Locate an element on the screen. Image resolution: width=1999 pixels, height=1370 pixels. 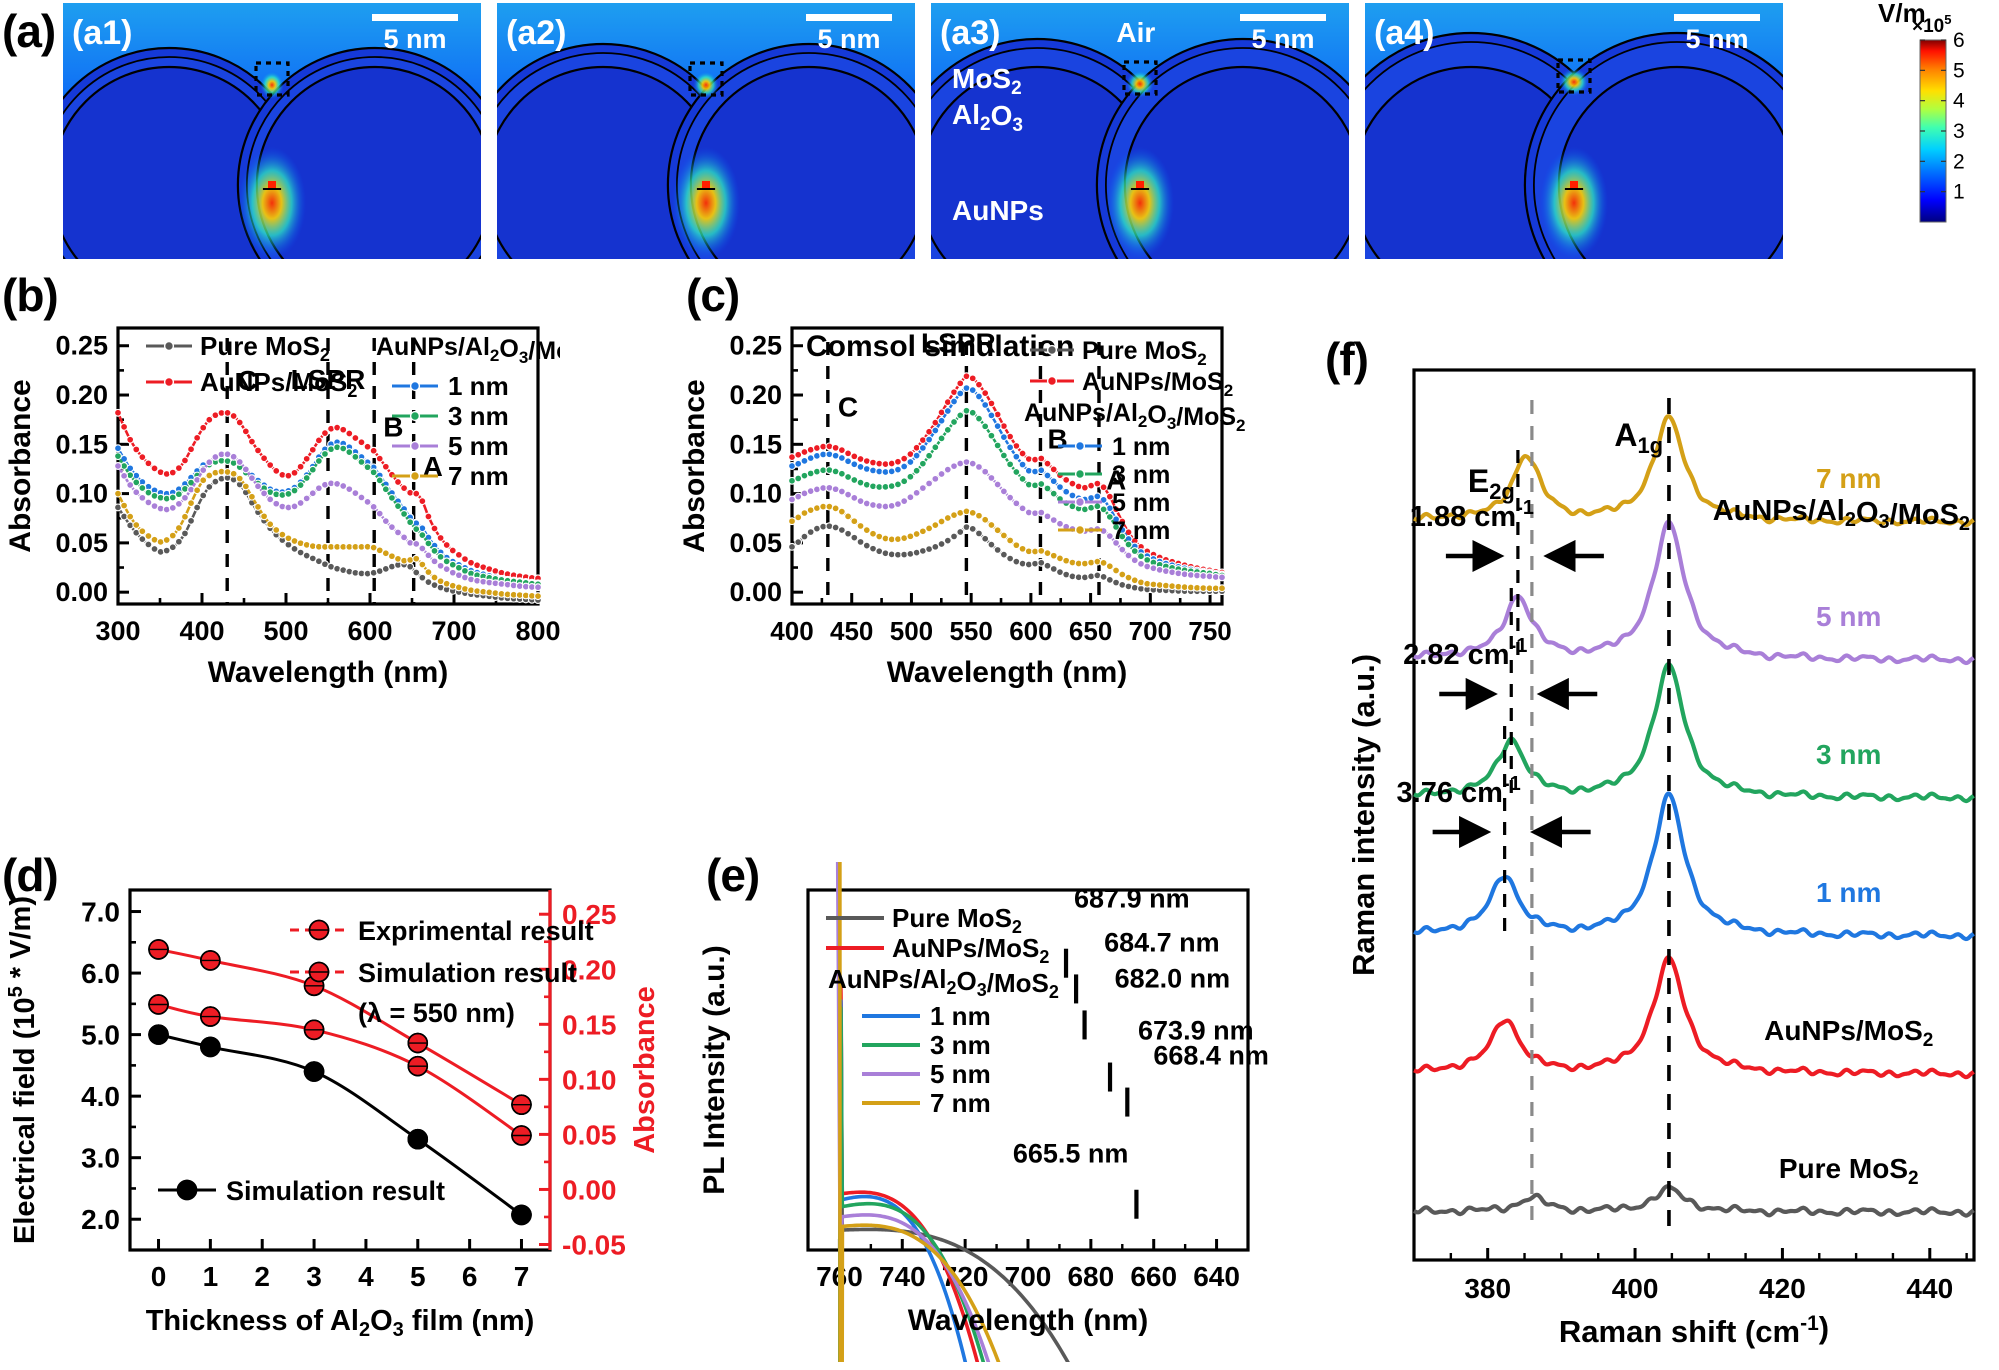
y-axis-title: Absorbance is located at coordinates (20, 465).